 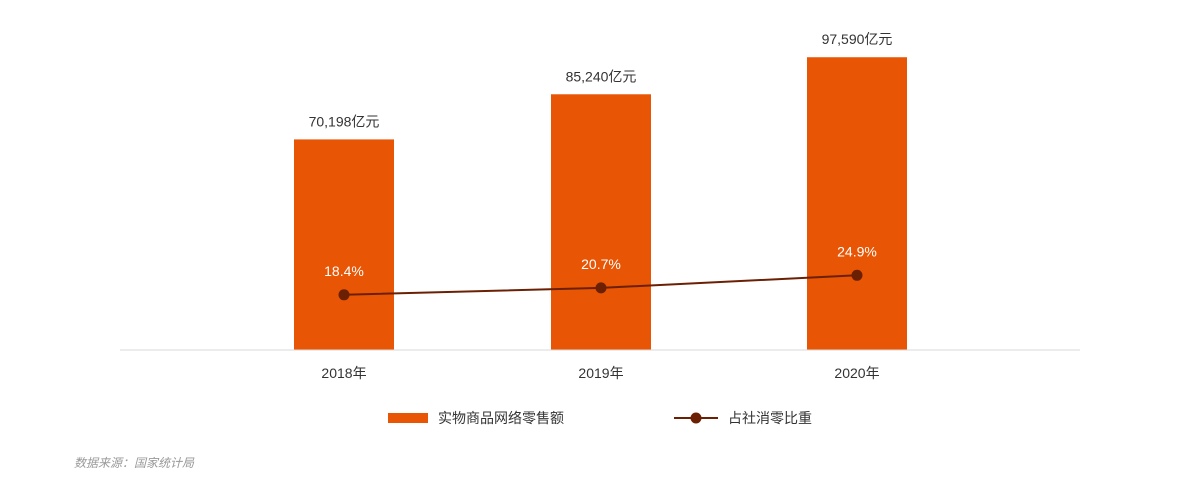 What do you see at coordinates (134, 463) in the screenshot?
I see `source-note: 数据来源：国家统计局` at bounding box center [134, 463].